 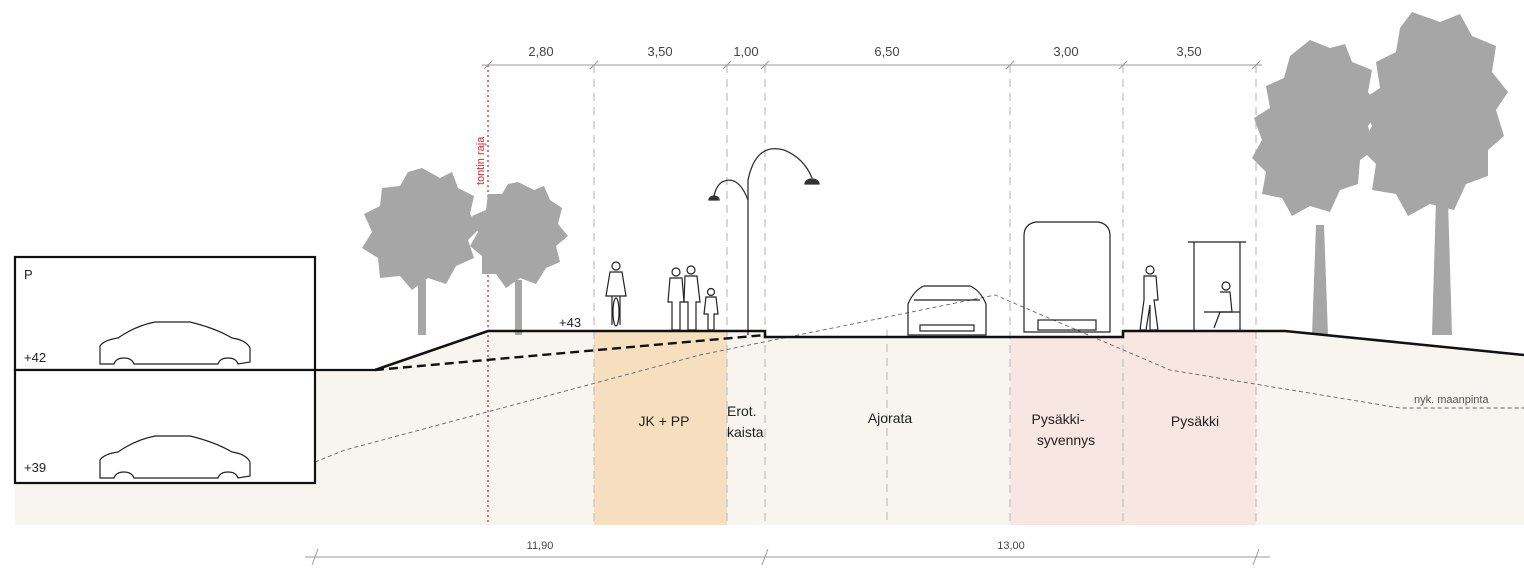 What do you see at coordinates (481, 160) in the screenshot?
I see `property-line-label: tontin raja` at bounding box center [481, 160].